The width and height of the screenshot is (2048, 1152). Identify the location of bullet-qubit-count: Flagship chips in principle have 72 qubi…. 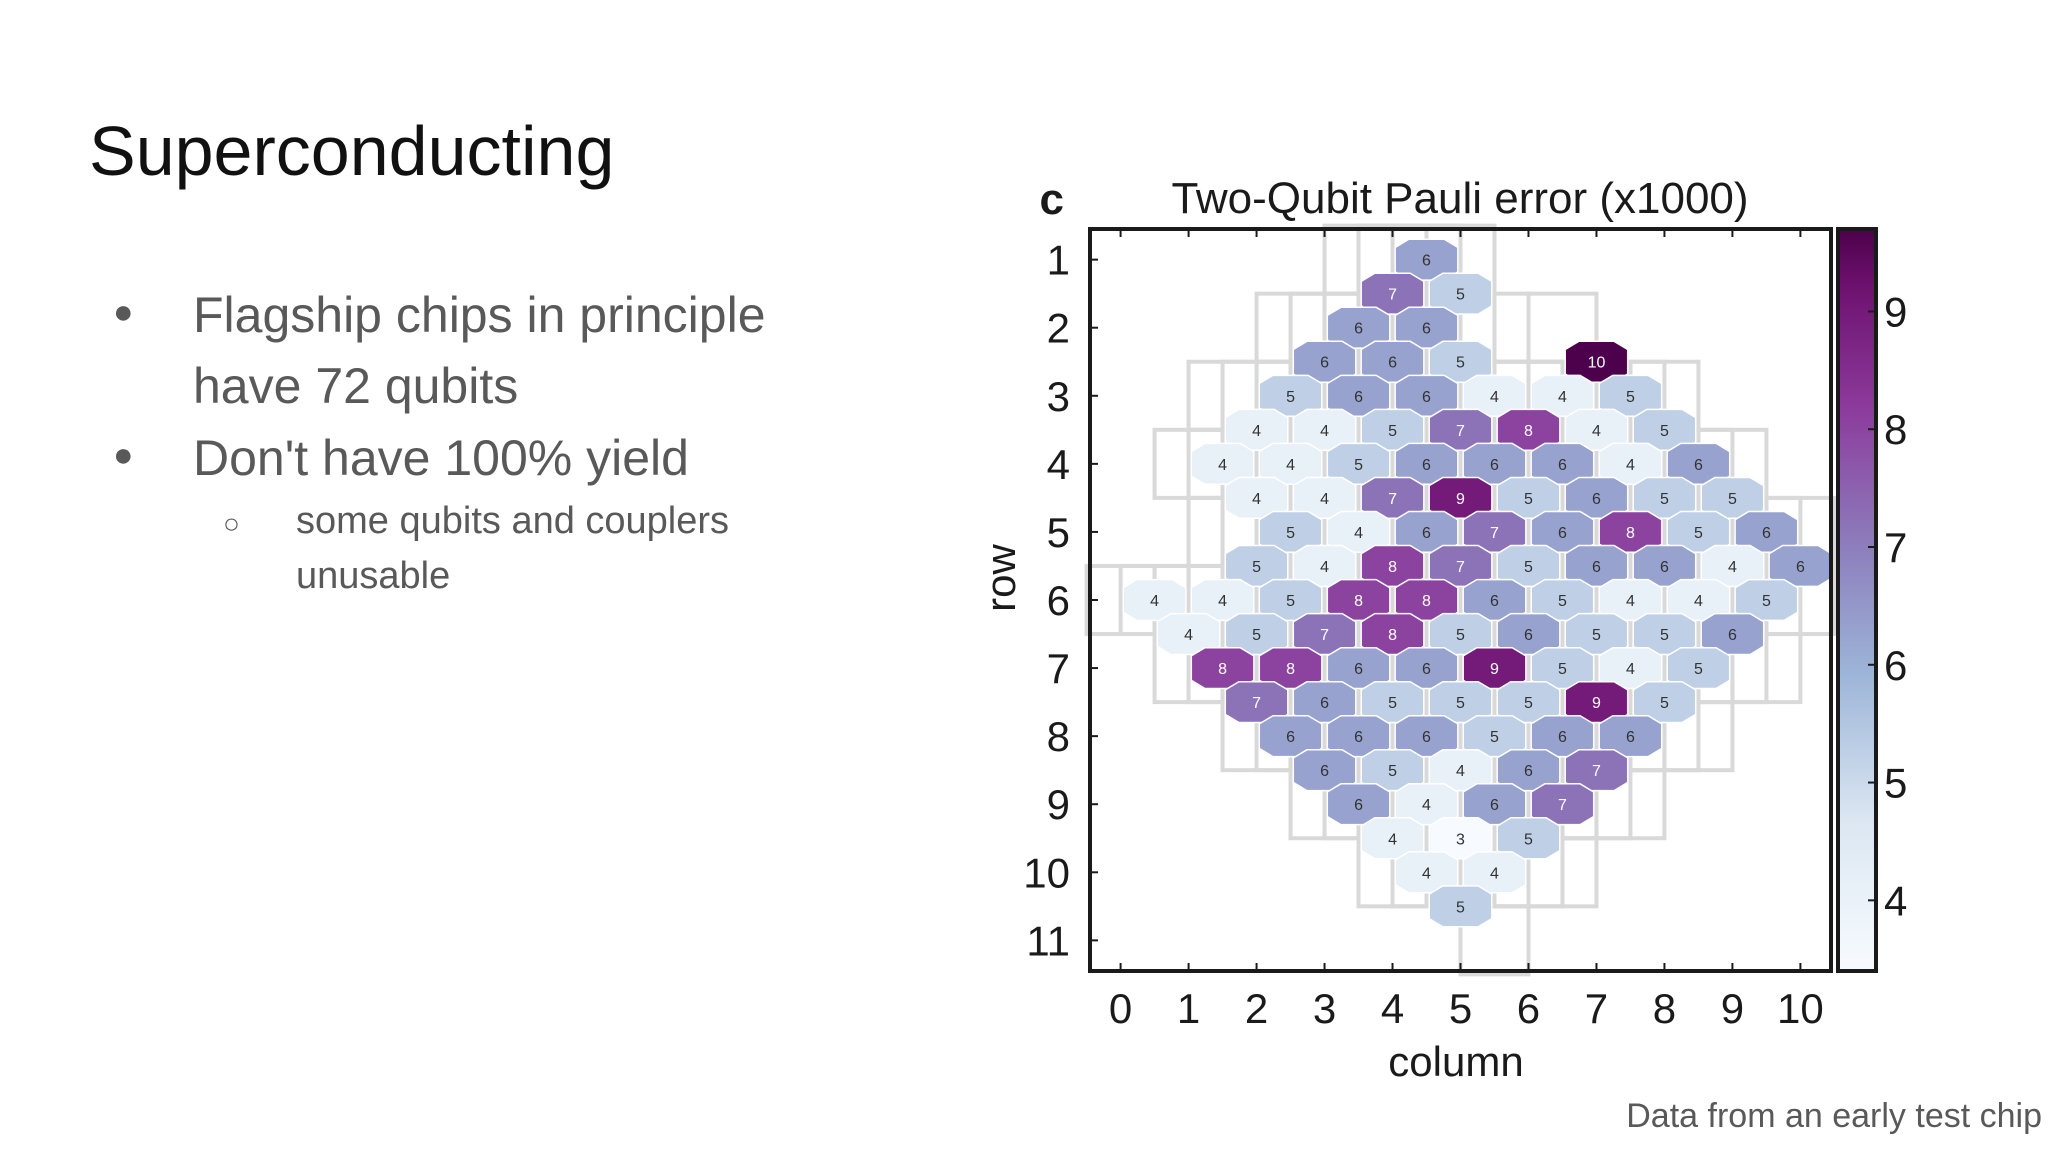
(479, 350).